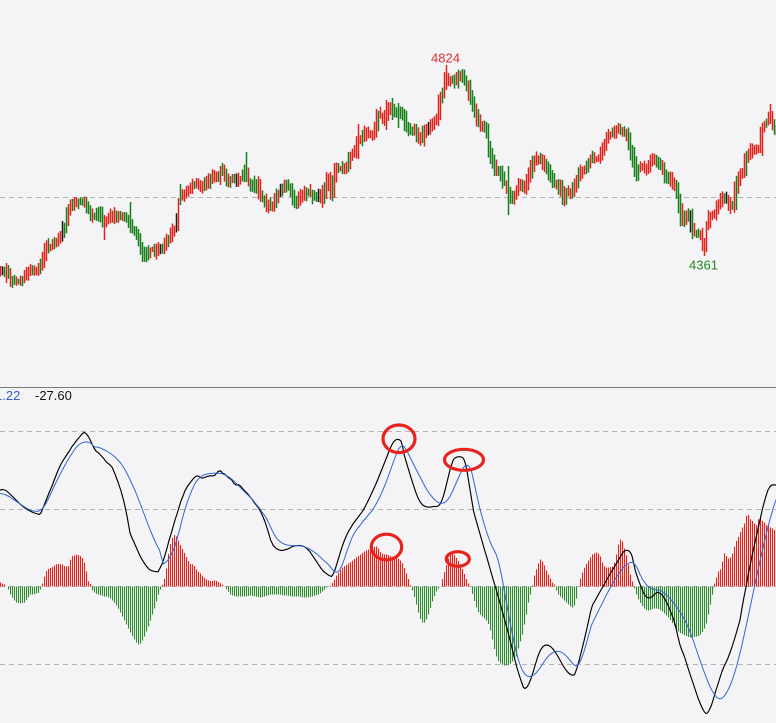 This screenshot has width=776, height=723. What do you see at coordinates (445, 58) in the screenshot?
I see `svg-text: 4824` at bounding box center [445, 58].